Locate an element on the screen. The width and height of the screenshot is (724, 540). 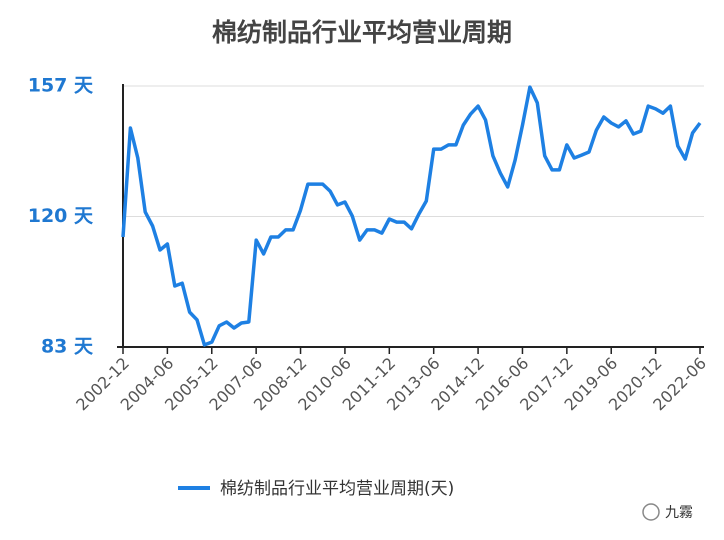
y-tick-label: 157 天 is located at coordinates (61, 86).